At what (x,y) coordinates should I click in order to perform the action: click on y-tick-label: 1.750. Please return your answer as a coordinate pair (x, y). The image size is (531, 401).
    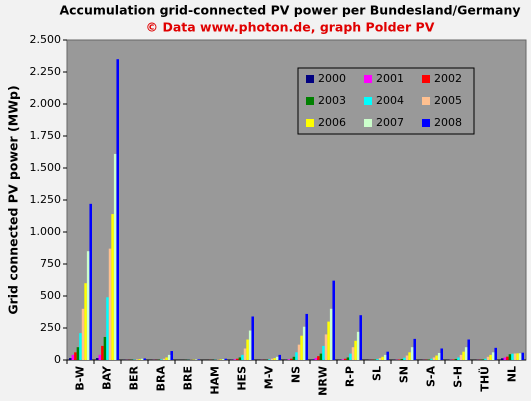
    Looking at the image, I should click on (46, 135).